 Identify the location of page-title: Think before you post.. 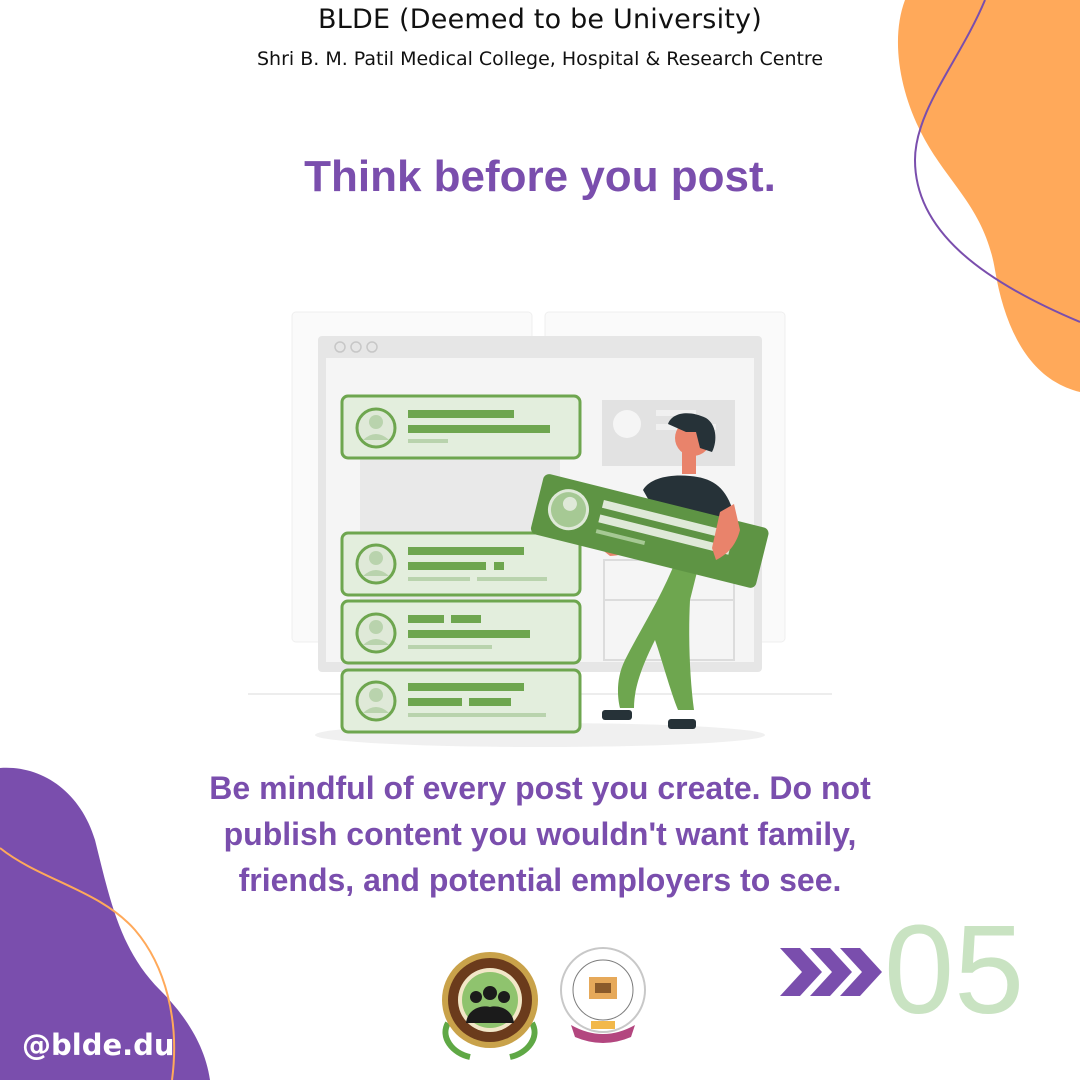
(540, 176).